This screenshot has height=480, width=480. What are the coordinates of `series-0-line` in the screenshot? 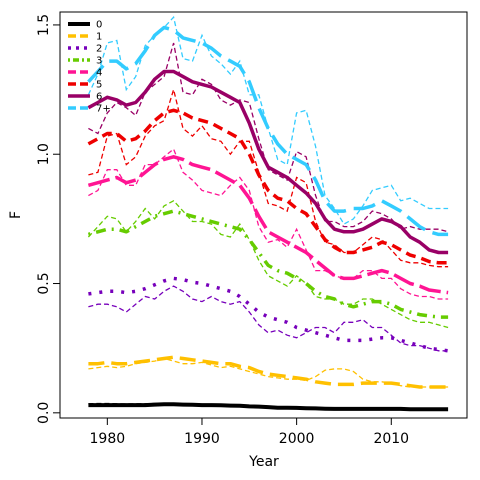 It's located at (268, 407).